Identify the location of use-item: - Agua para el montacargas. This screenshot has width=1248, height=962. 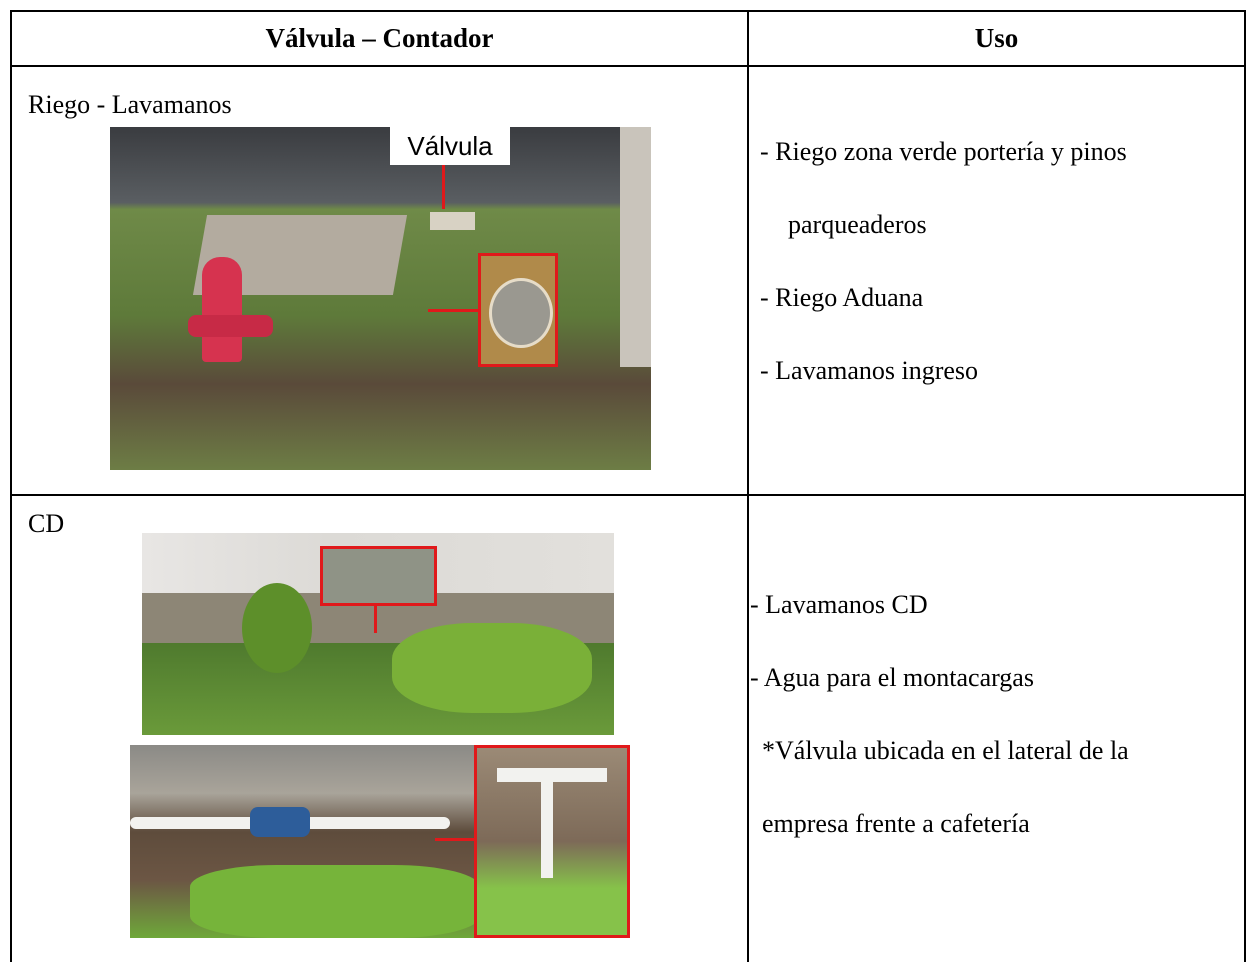
(892, 677).